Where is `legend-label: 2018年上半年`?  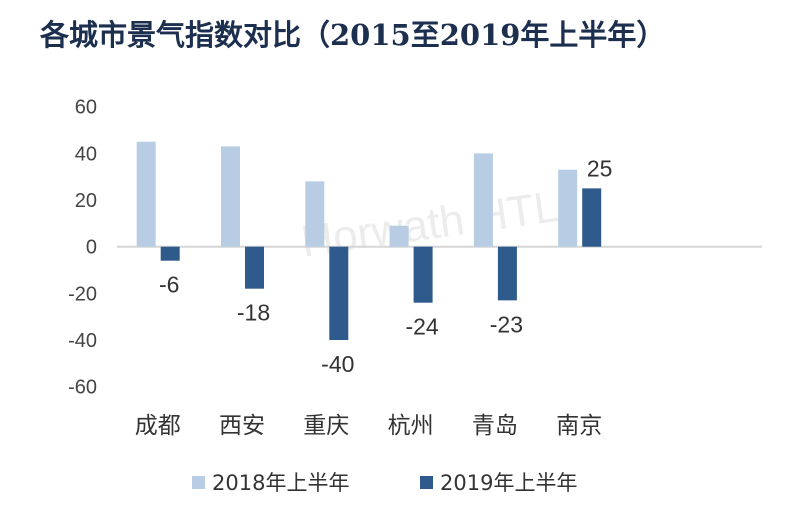
legend-label: 2018年上半年 is located at coordinates (280, 483).